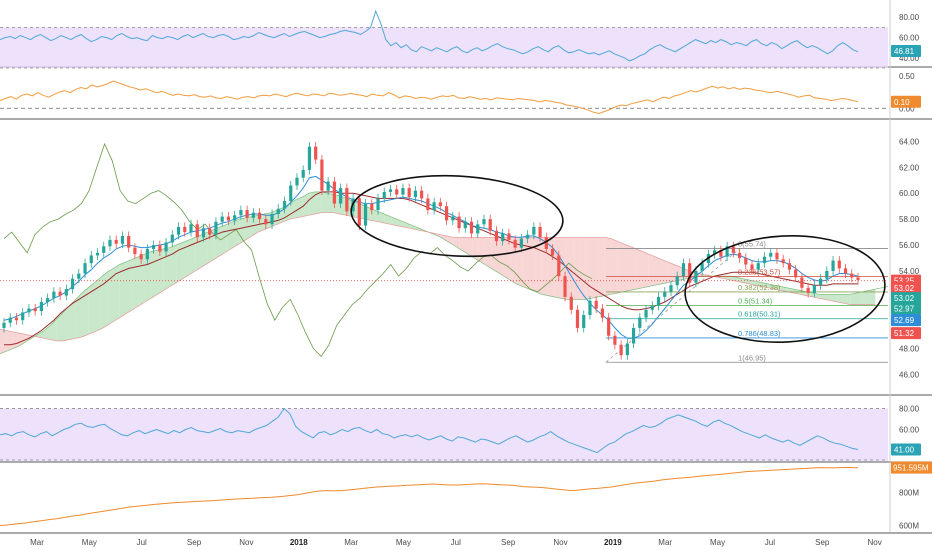 The image size is (932, 550). Describe the element at coordinates (909, 375) in the screenshot. I see `y-tick-label: 46.00` at that location.